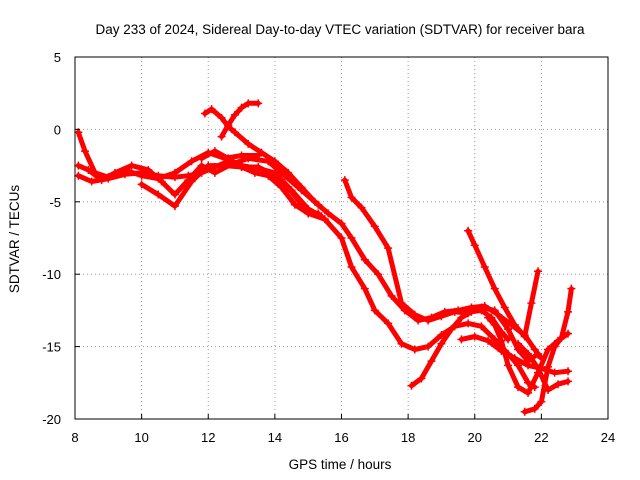 This screenshot has width=640, height=480. I want to click on x-tick-labels: 8 10 12 14 16 18 20 22 24, so click(343, 429).